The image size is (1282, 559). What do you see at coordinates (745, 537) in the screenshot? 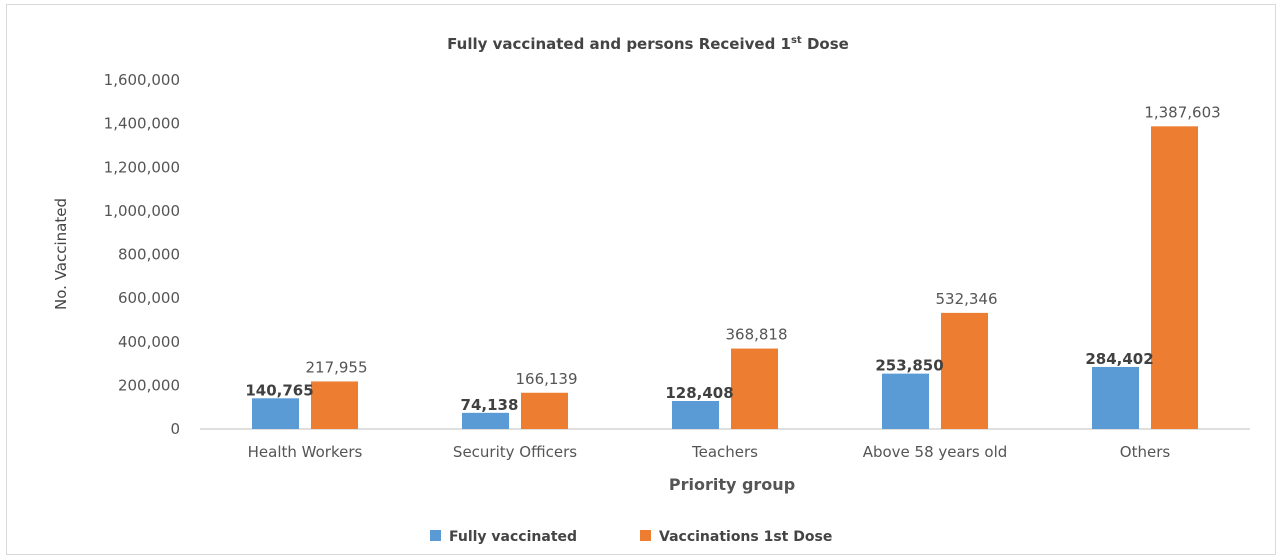
I see `legend-label: Vaccinations 1st Dose` at bounding box center [745, 537].